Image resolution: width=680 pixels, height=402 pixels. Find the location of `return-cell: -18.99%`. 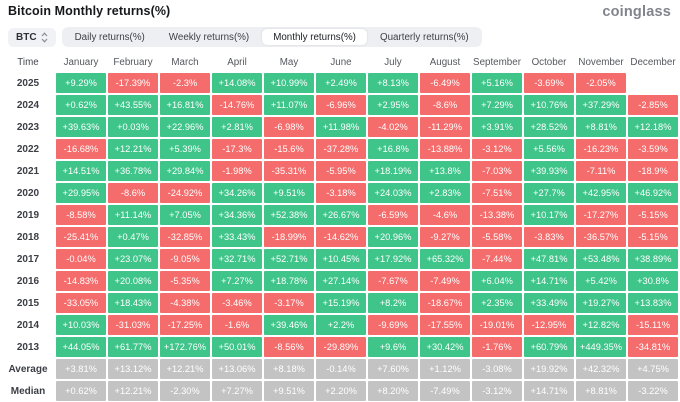

return-cell: -18.99% is located at coordinates (289, 237).